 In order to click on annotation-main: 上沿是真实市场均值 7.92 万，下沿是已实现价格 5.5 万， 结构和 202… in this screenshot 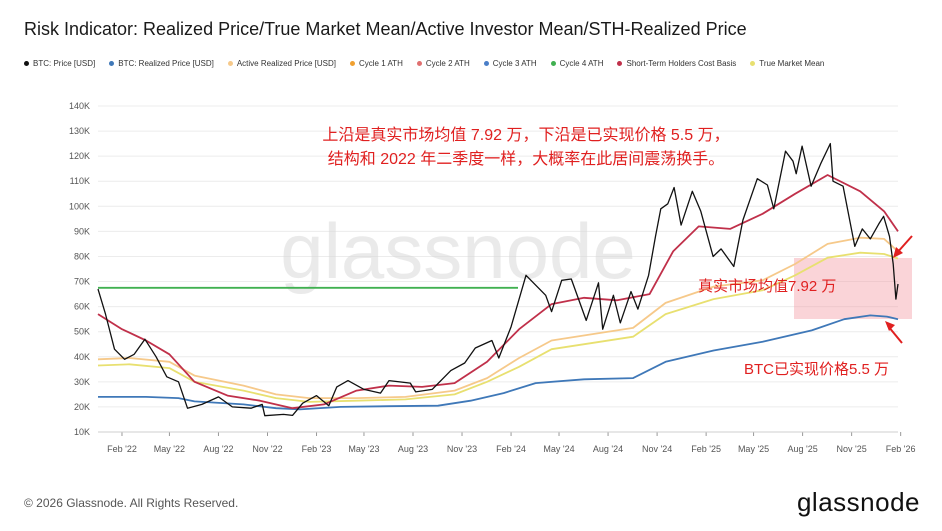, I will do `click(471, 148)`.